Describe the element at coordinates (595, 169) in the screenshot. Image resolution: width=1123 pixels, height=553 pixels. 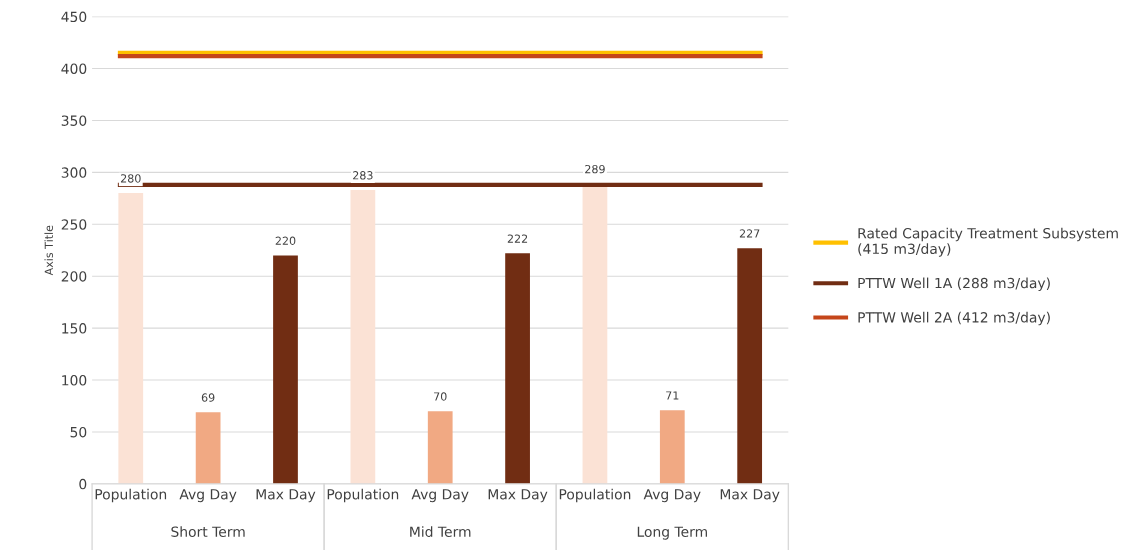
I see `data-label: 289` at that location.